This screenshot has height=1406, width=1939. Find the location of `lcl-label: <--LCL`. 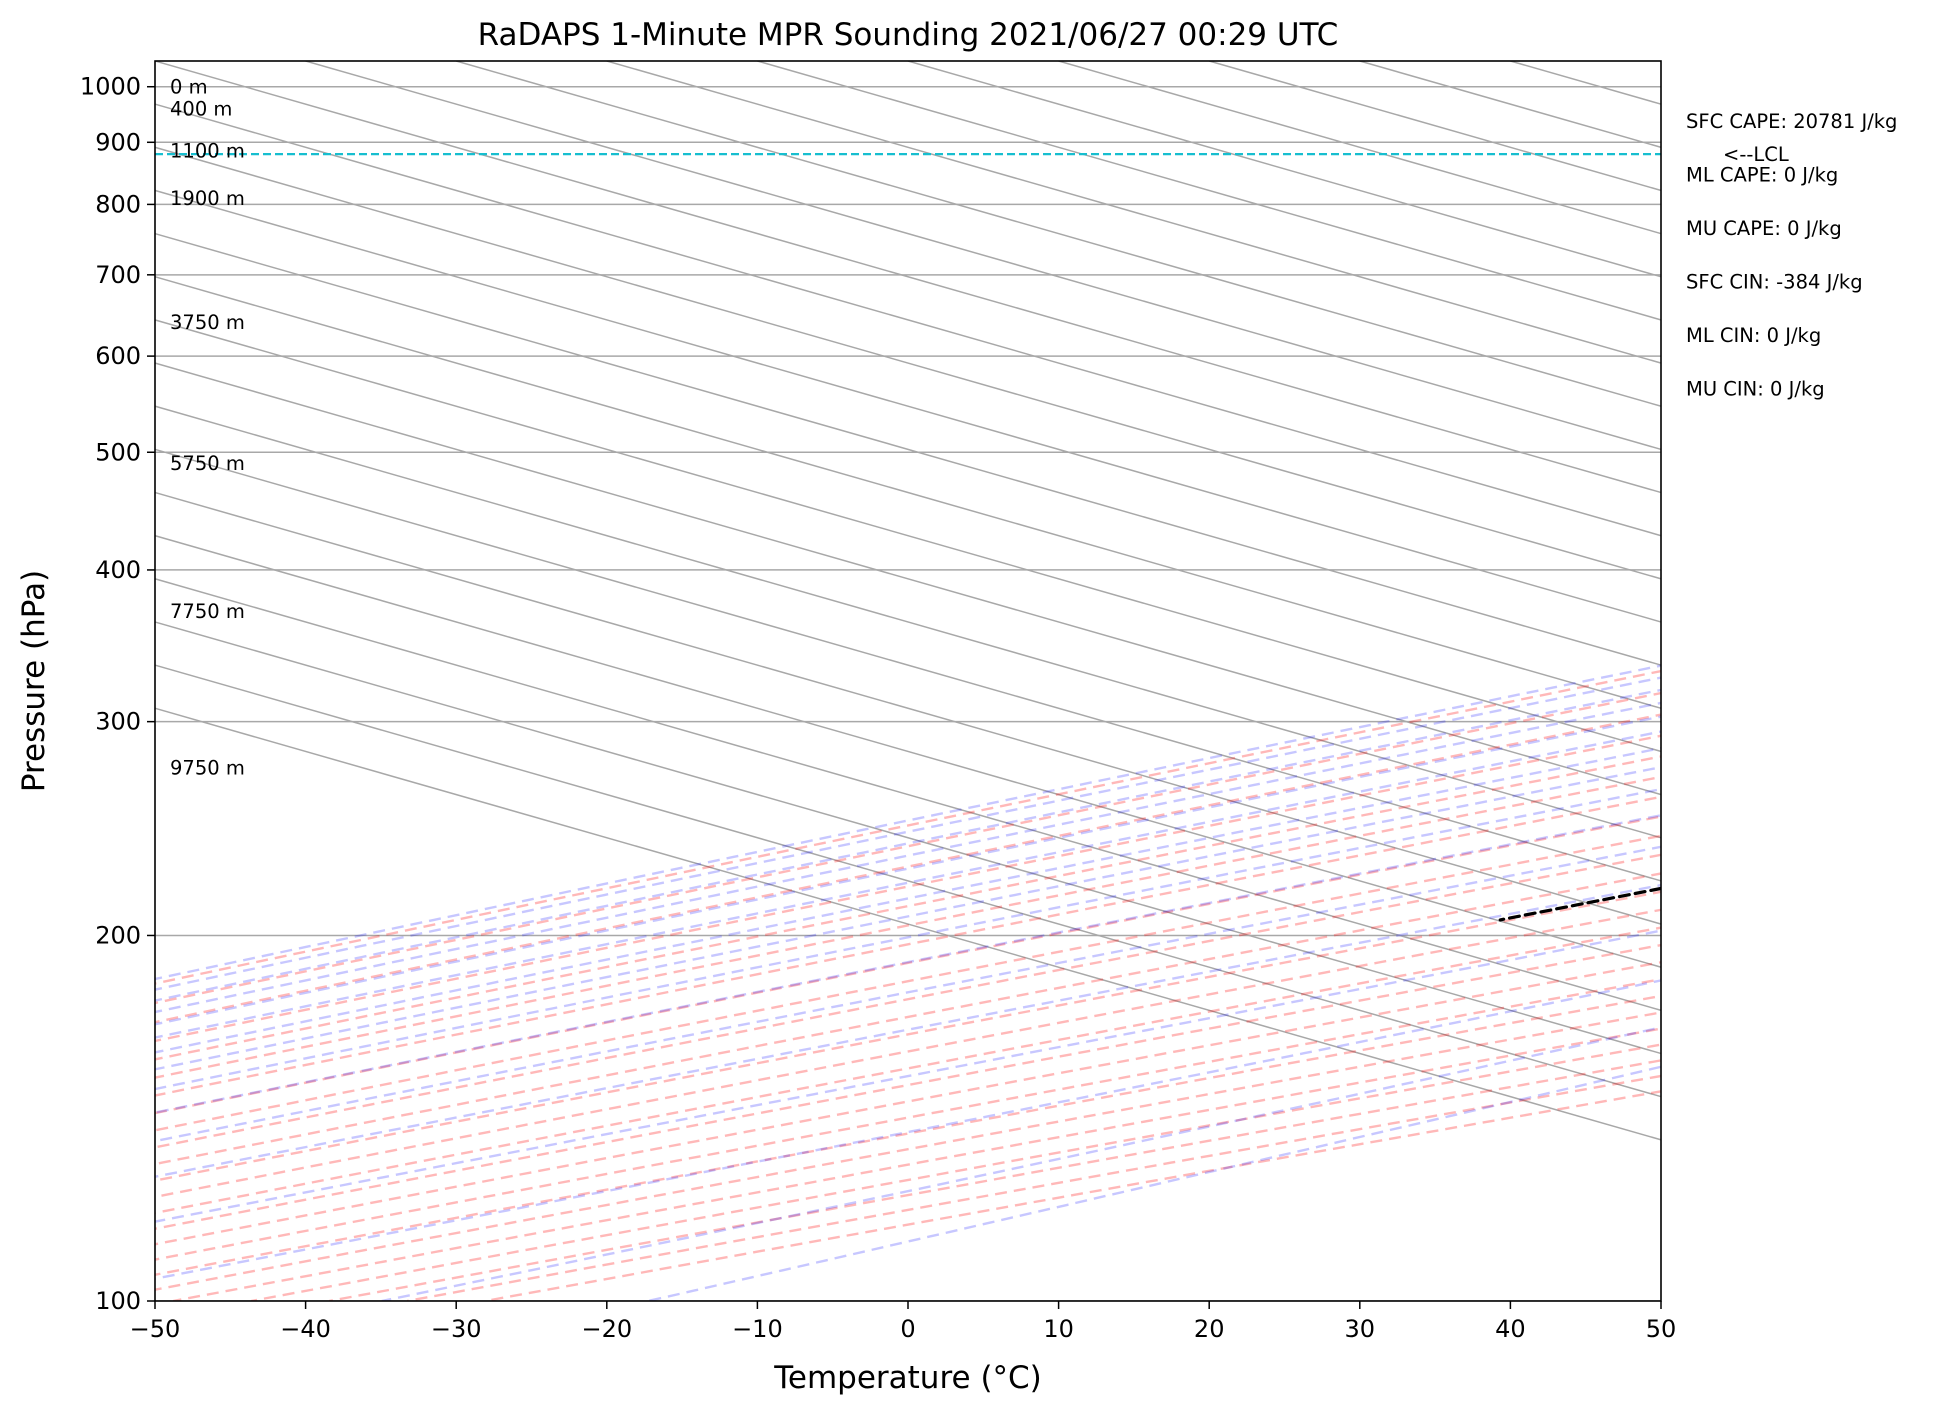

lcl-label: <--LCL is located at coordinates (1756, 154).